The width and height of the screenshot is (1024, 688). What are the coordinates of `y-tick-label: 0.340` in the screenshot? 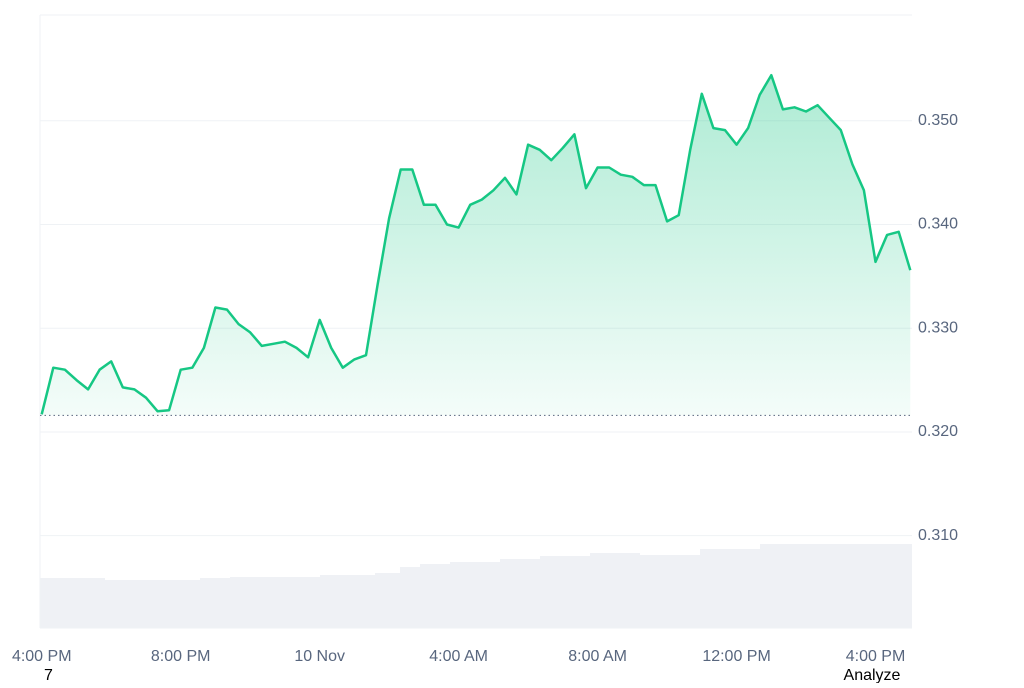 It's located at (938, 224).